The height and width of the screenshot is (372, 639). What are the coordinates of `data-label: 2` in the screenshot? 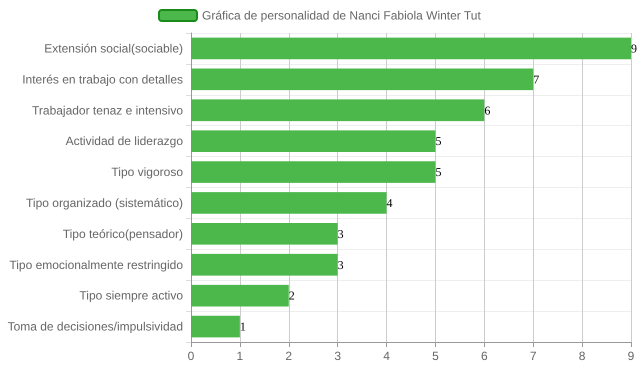 It's located at (291, 295).